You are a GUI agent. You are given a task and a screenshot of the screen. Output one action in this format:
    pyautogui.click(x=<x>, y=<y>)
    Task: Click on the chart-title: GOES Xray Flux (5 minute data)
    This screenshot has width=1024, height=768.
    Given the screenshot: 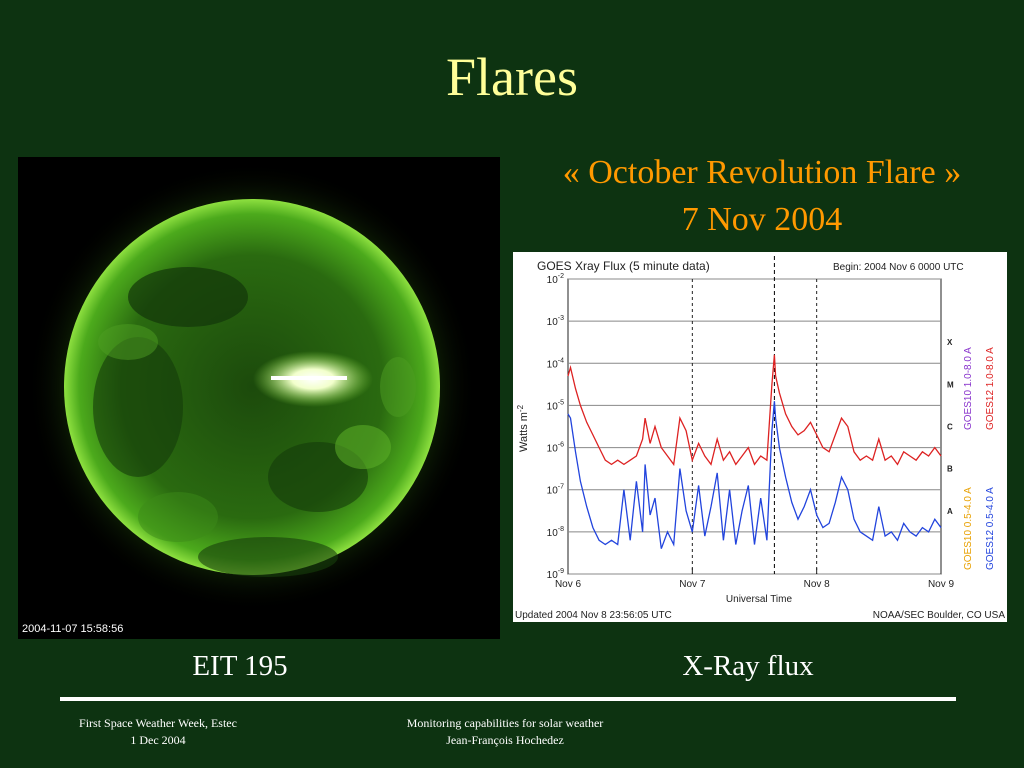 What is the action you would take?
    pyautogui.click(x=623, y=266)
    